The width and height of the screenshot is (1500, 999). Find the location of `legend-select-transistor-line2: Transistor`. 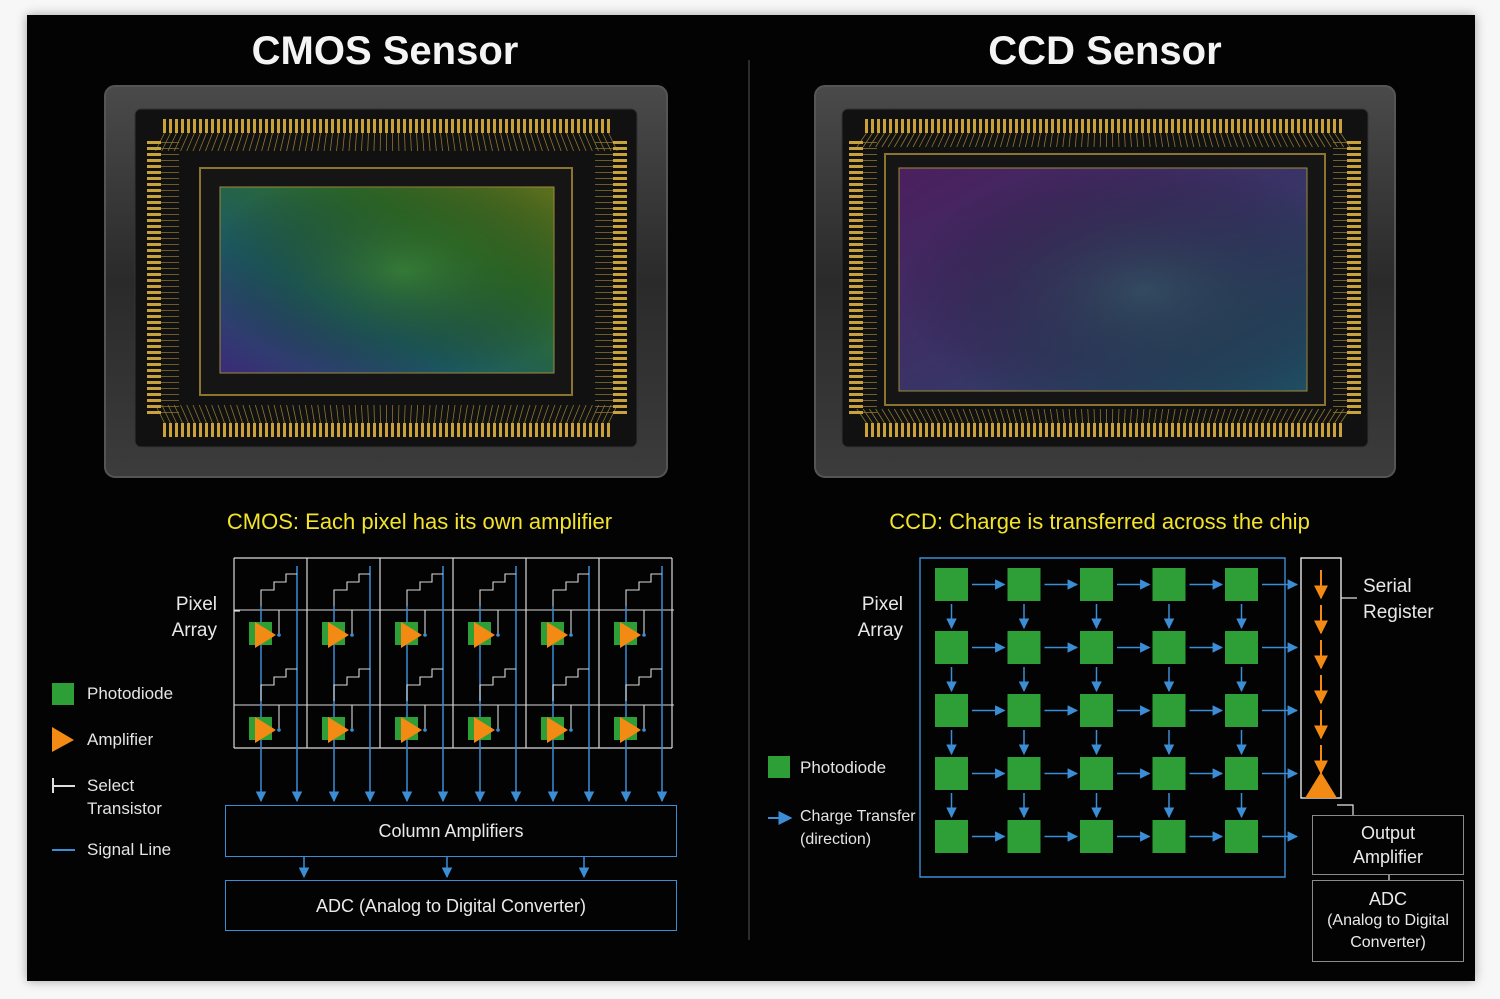

legend-select-transistor-line2: Transistor is located at coordinates (124, 808).